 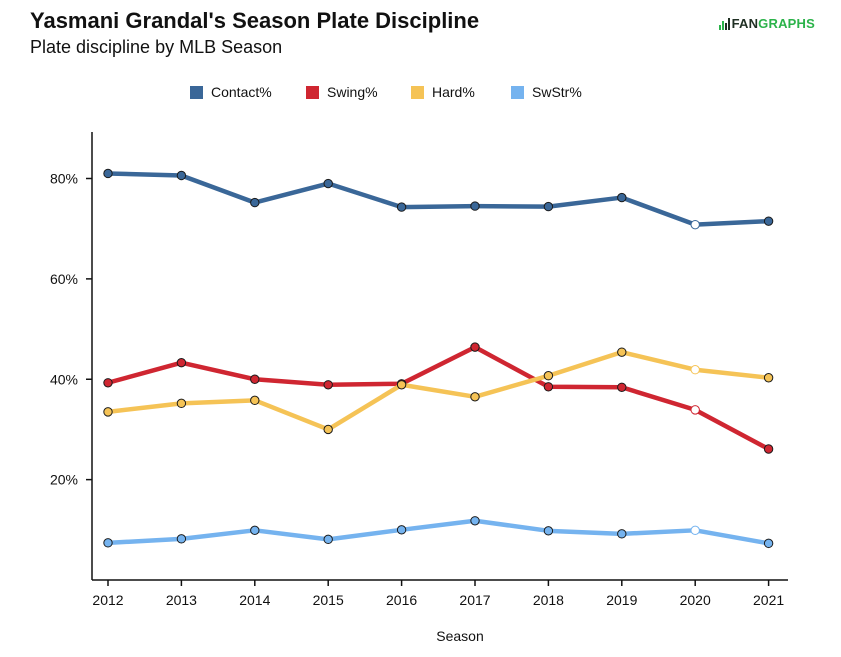 I want to click on legend-swatch-swstr, so click(x=517, y=92).